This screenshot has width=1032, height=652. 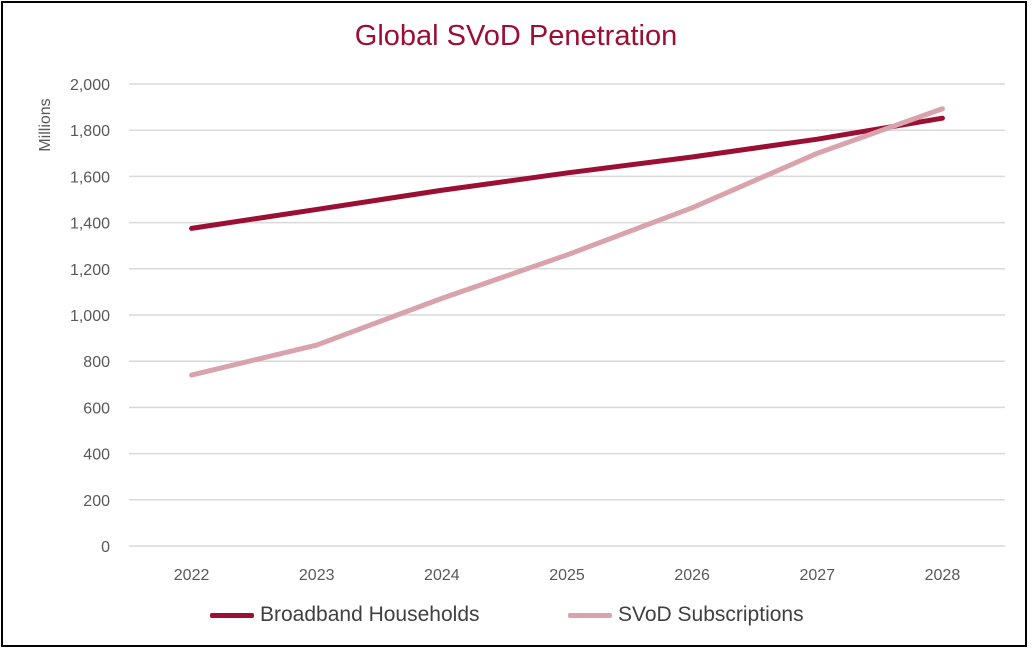 I want to click on x-tick-label: 2026, so click(x=692, y=575).